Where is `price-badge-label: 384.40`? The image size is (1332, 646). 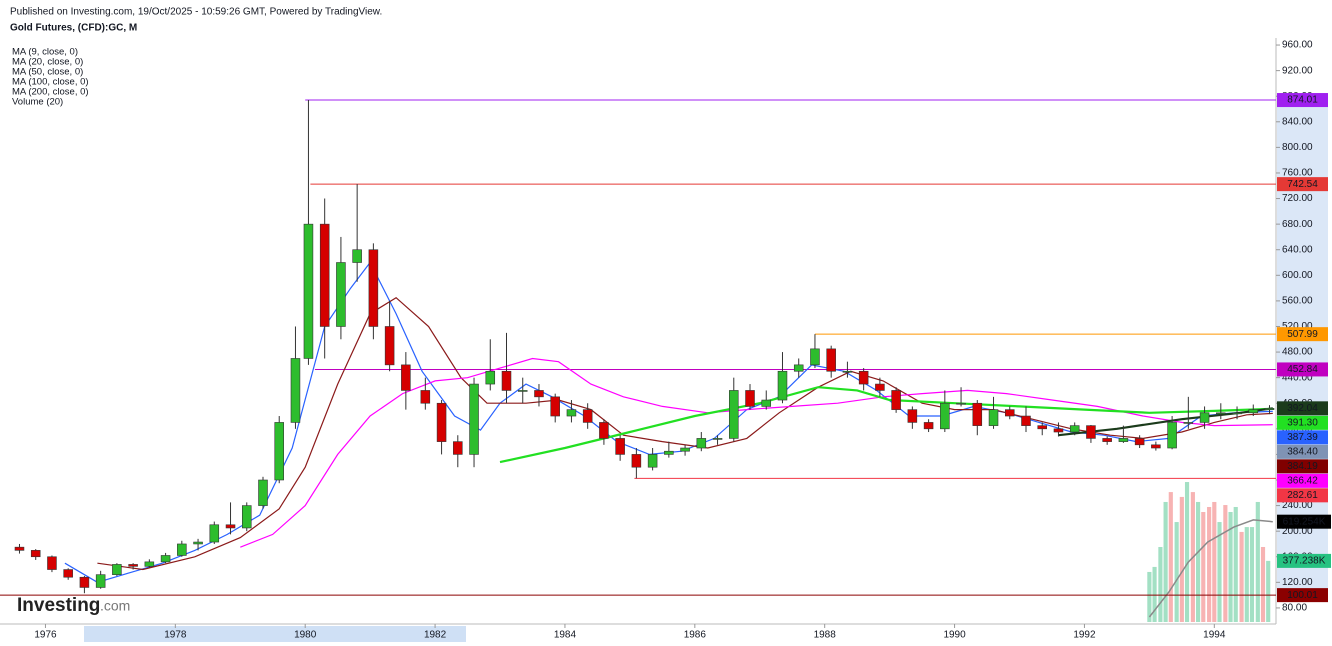
price-badge-label: 384.40 is located at coordinates (1302, 451).